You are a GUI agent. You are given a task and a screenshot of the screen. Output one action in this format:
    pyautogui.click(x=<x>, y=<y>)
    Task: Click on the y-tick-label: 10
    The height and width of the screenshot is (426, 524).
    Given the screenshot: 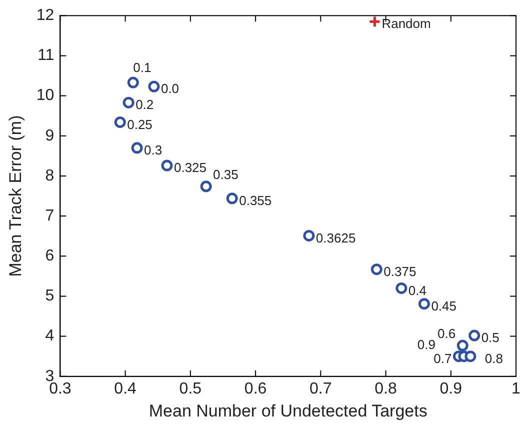 What is the action you would take?
    pyautogui.click(x=45, y=95)
    